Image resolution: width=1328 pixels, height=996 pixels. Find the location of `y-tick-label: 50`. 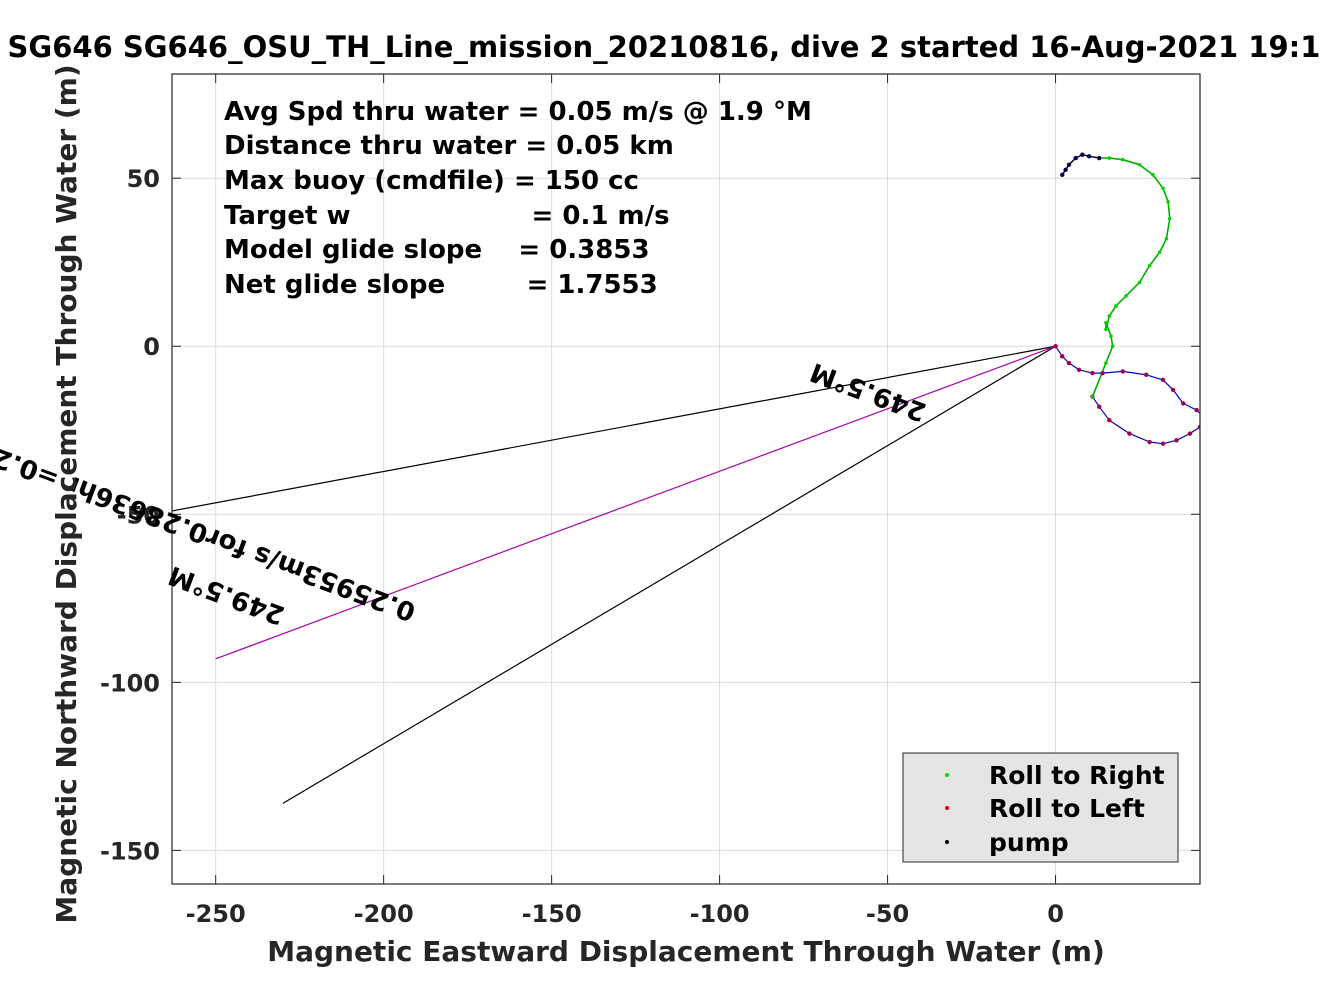

y-tick-label: 50 is located at coordinates (143, 179).